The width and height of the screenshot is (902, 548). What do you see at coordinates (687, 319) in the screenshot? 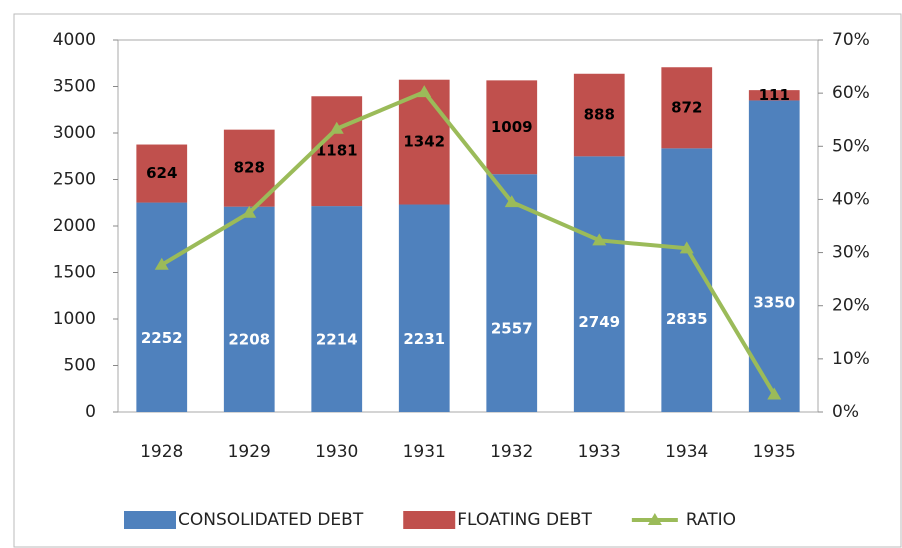
I see `data-label: 2835` at bounding box center [687, 319].